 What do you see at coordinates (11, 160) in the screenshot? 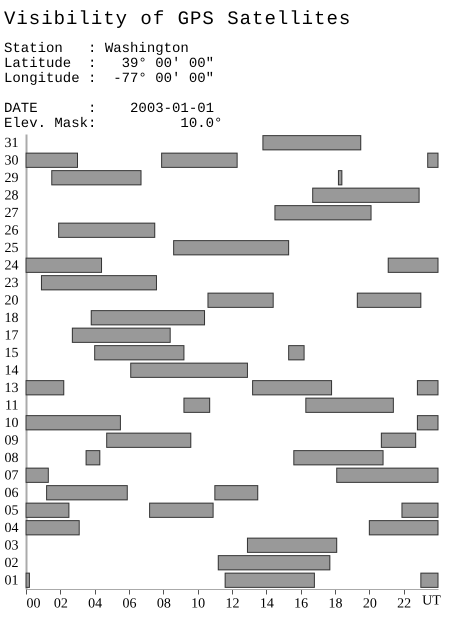
I see `y-tick-label: 30` at bounding box center [11, 160].